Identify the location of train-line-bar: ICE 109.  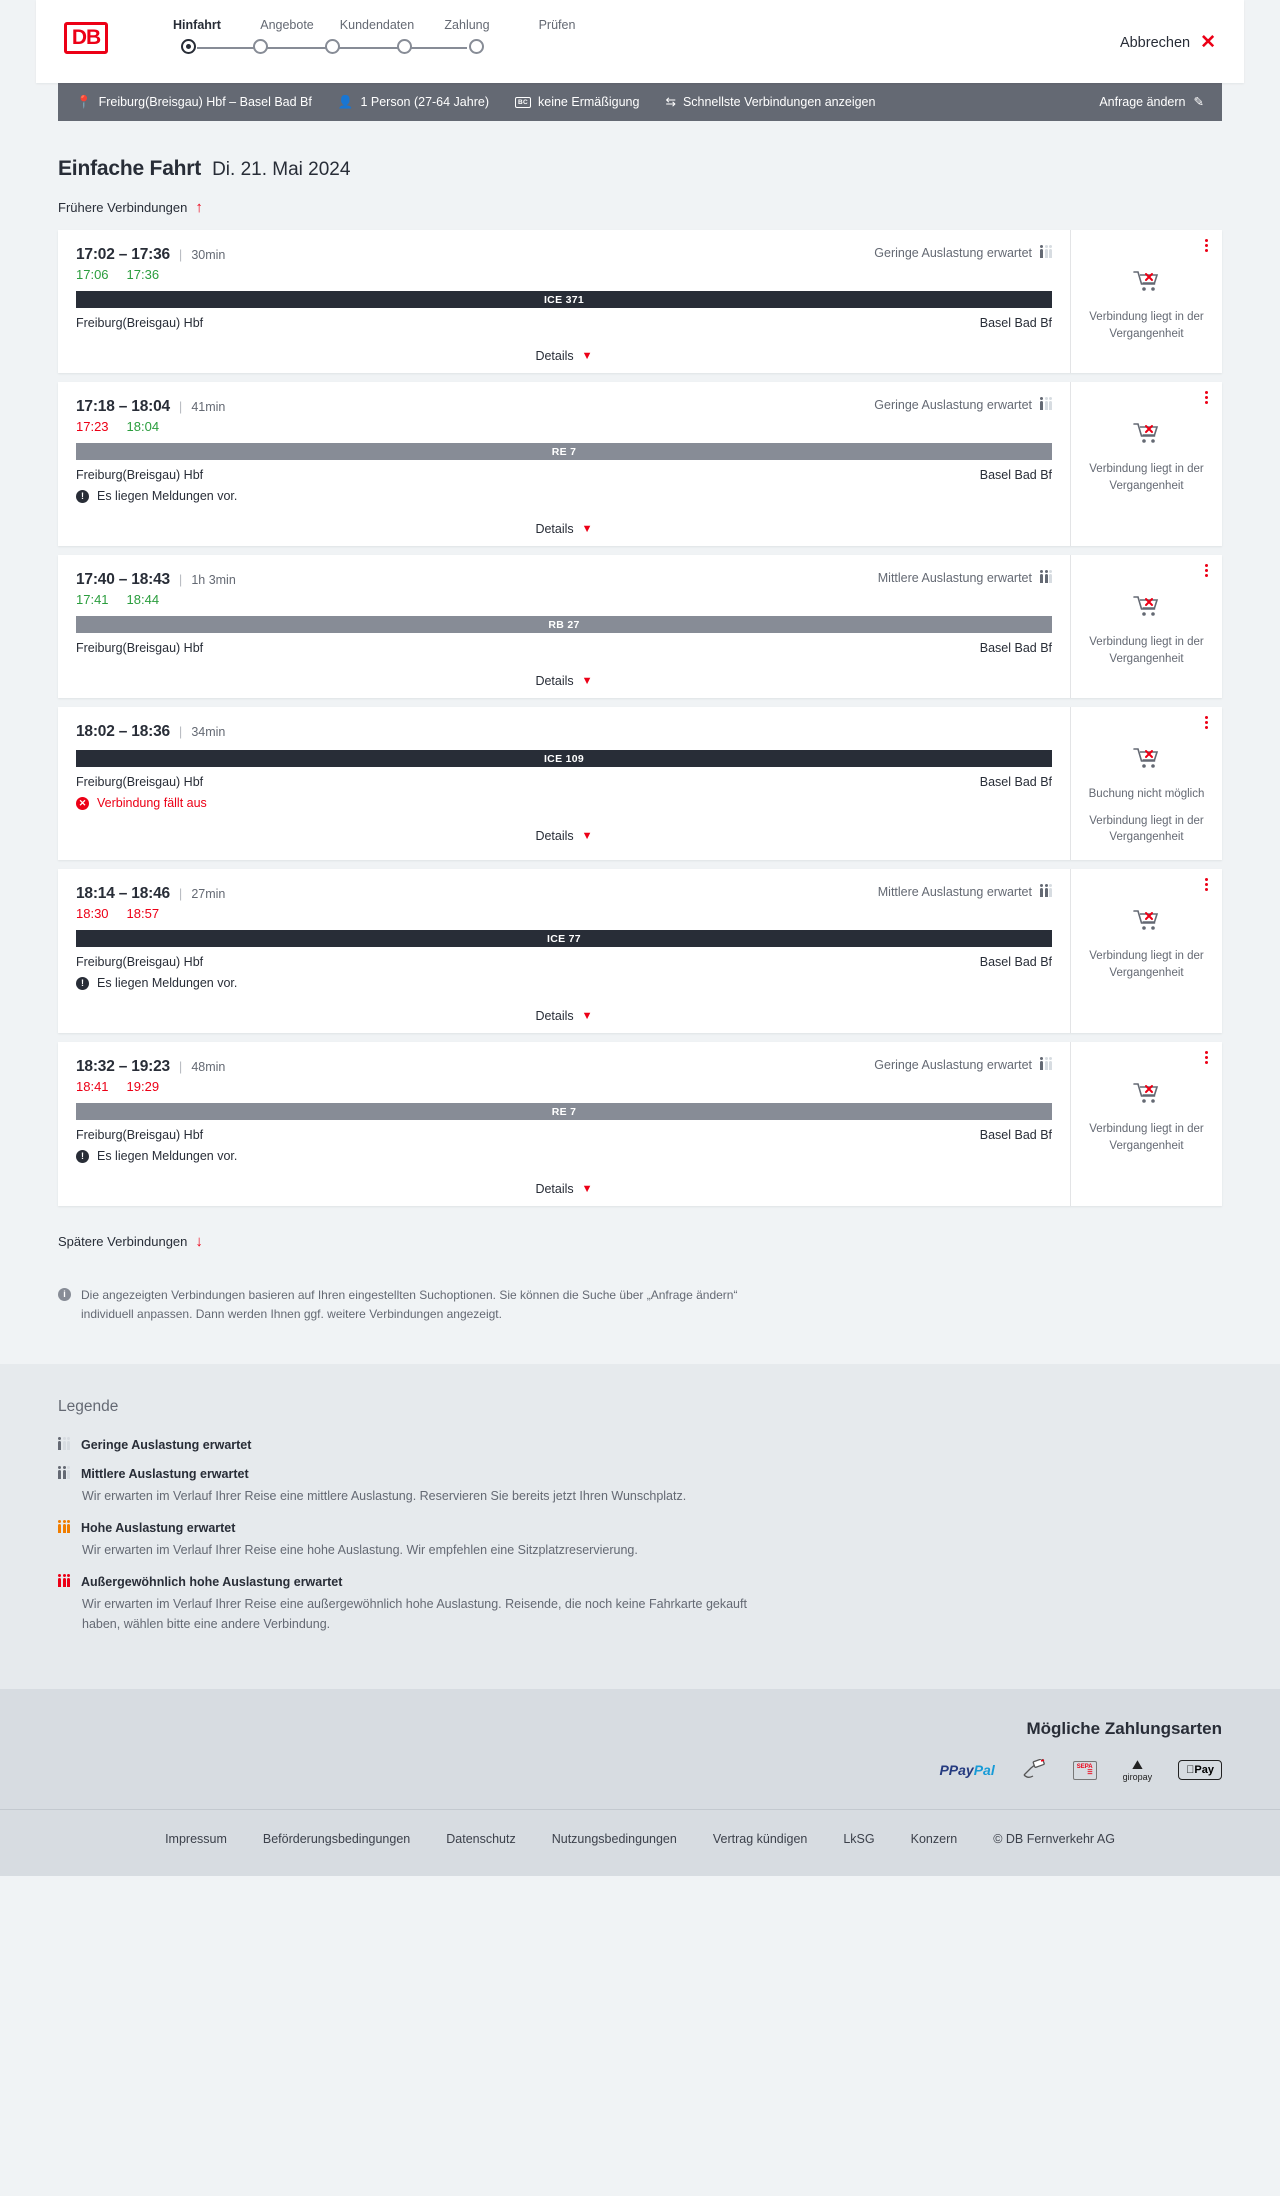
(564, 758).